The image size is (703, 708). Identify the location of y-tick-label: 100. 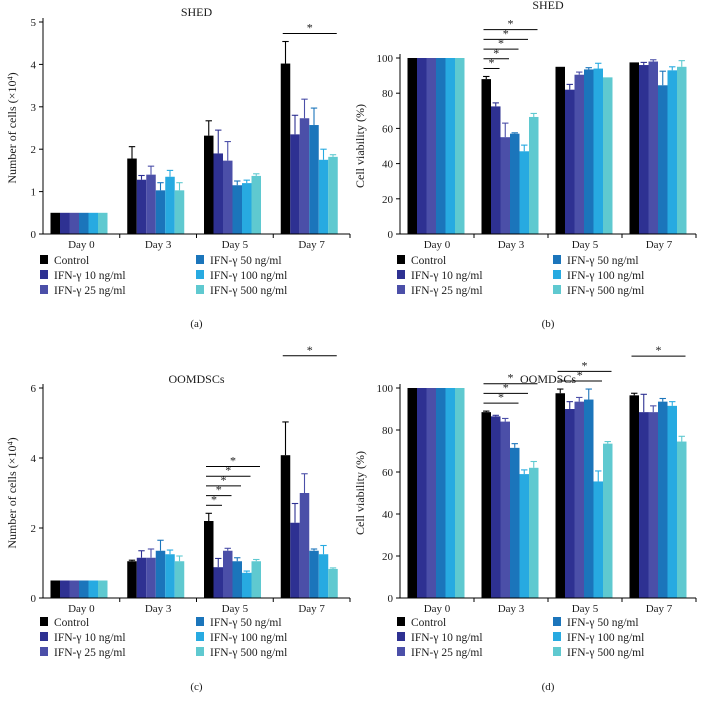
(385, 59).